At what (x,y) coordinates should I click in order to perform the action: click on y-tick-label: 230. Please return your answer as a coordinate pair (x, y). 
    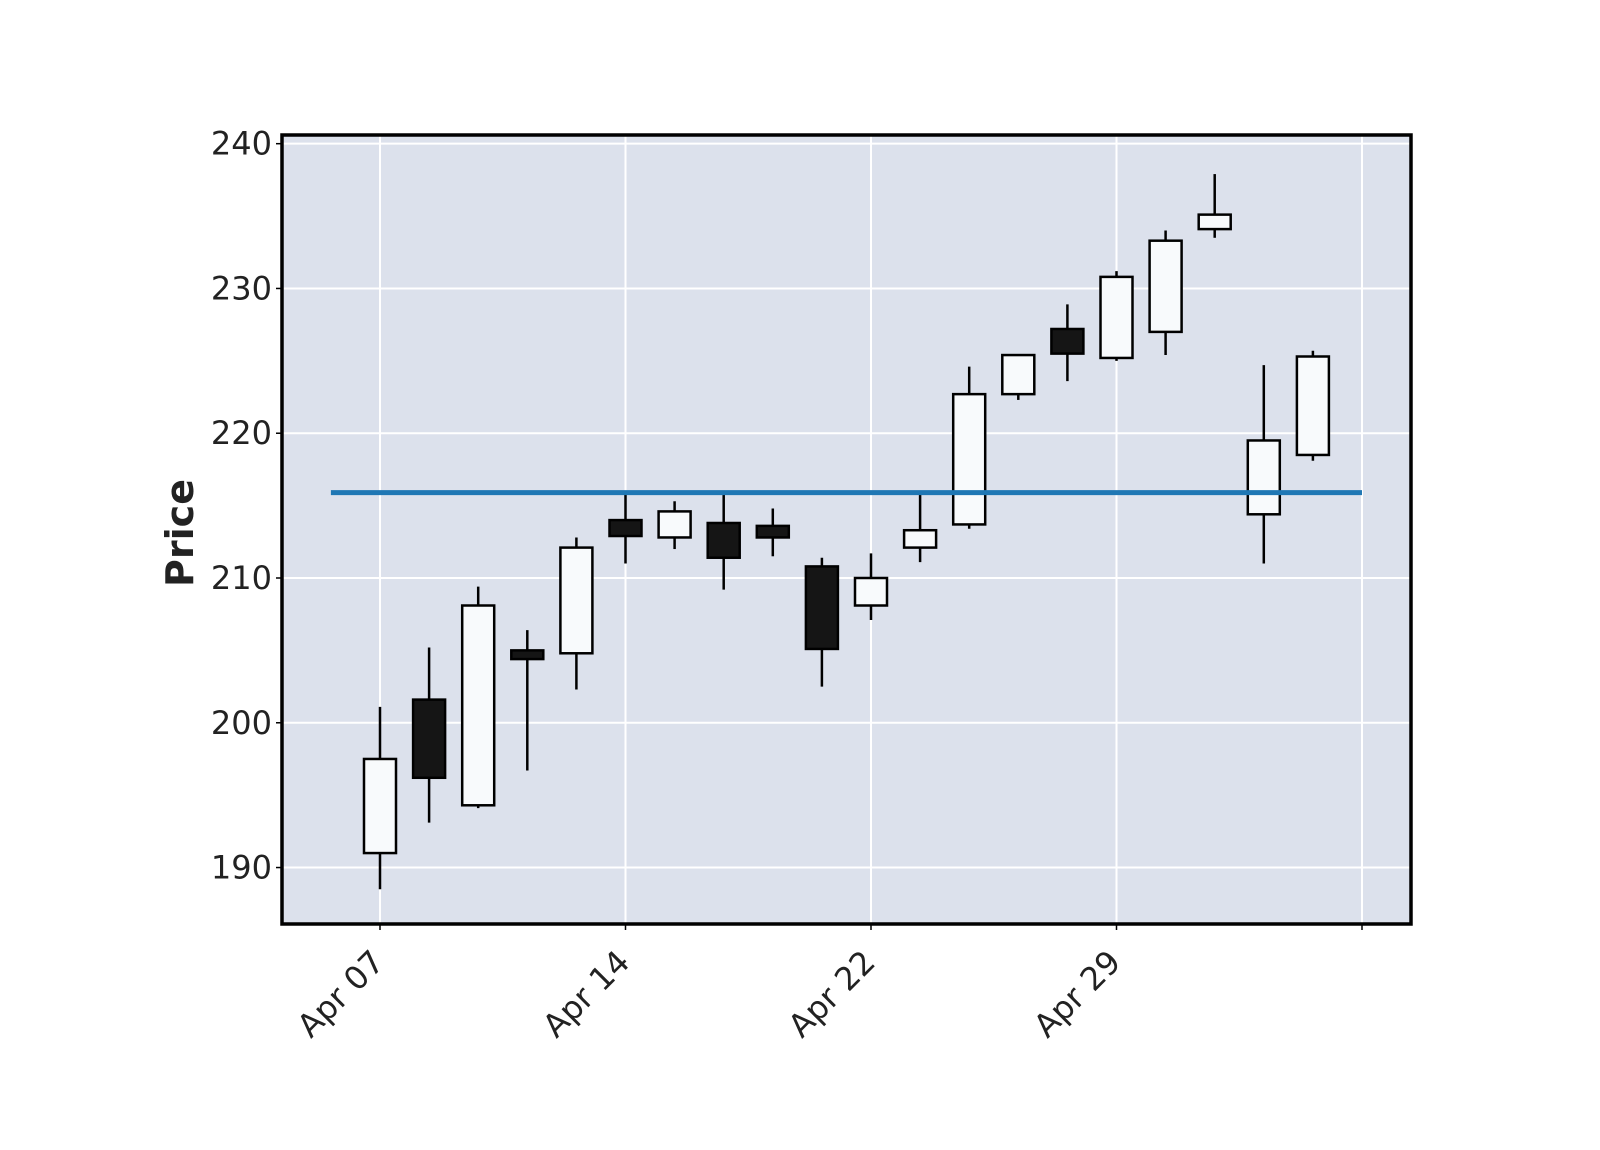
    Looking at the image, I should click on (241, 288).